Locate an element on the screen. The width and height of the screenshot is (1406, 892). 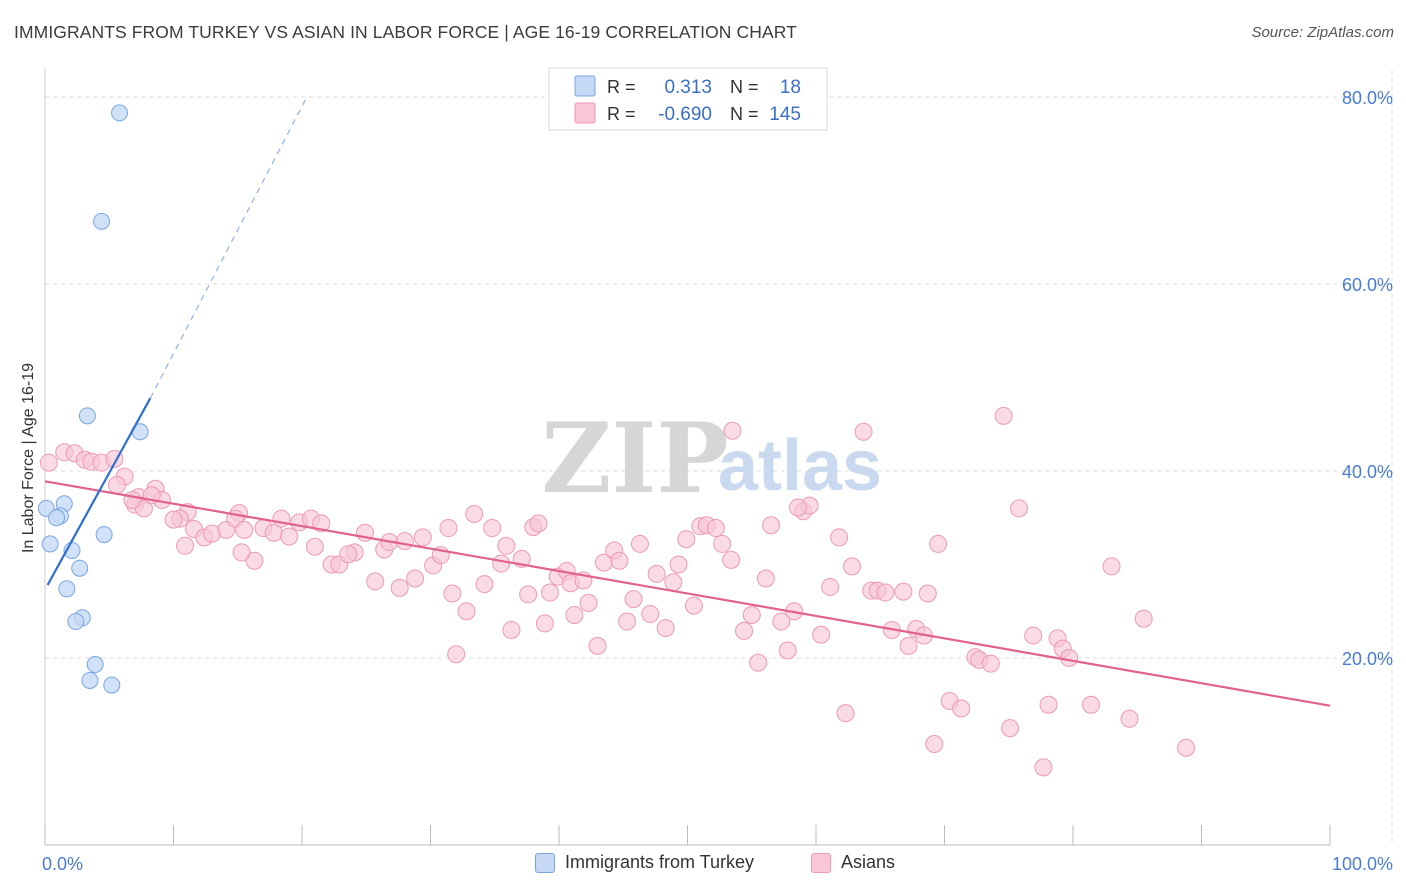
watermark-zip: ZIP is located at coordinates (634, 458).